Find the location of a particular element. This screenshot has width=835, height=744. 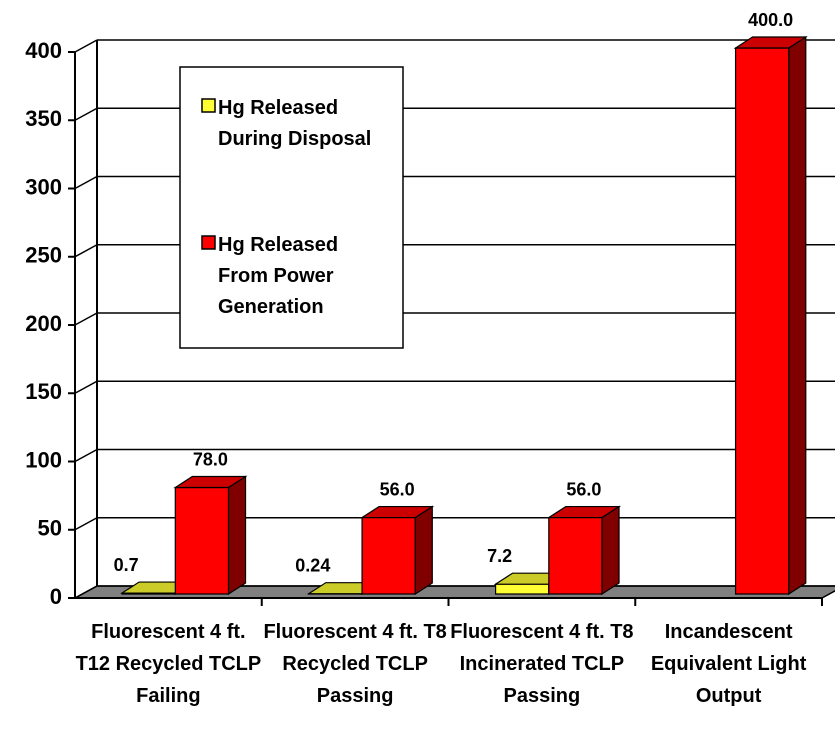

value-label: 7.2 is located at coordinates (499, 556).